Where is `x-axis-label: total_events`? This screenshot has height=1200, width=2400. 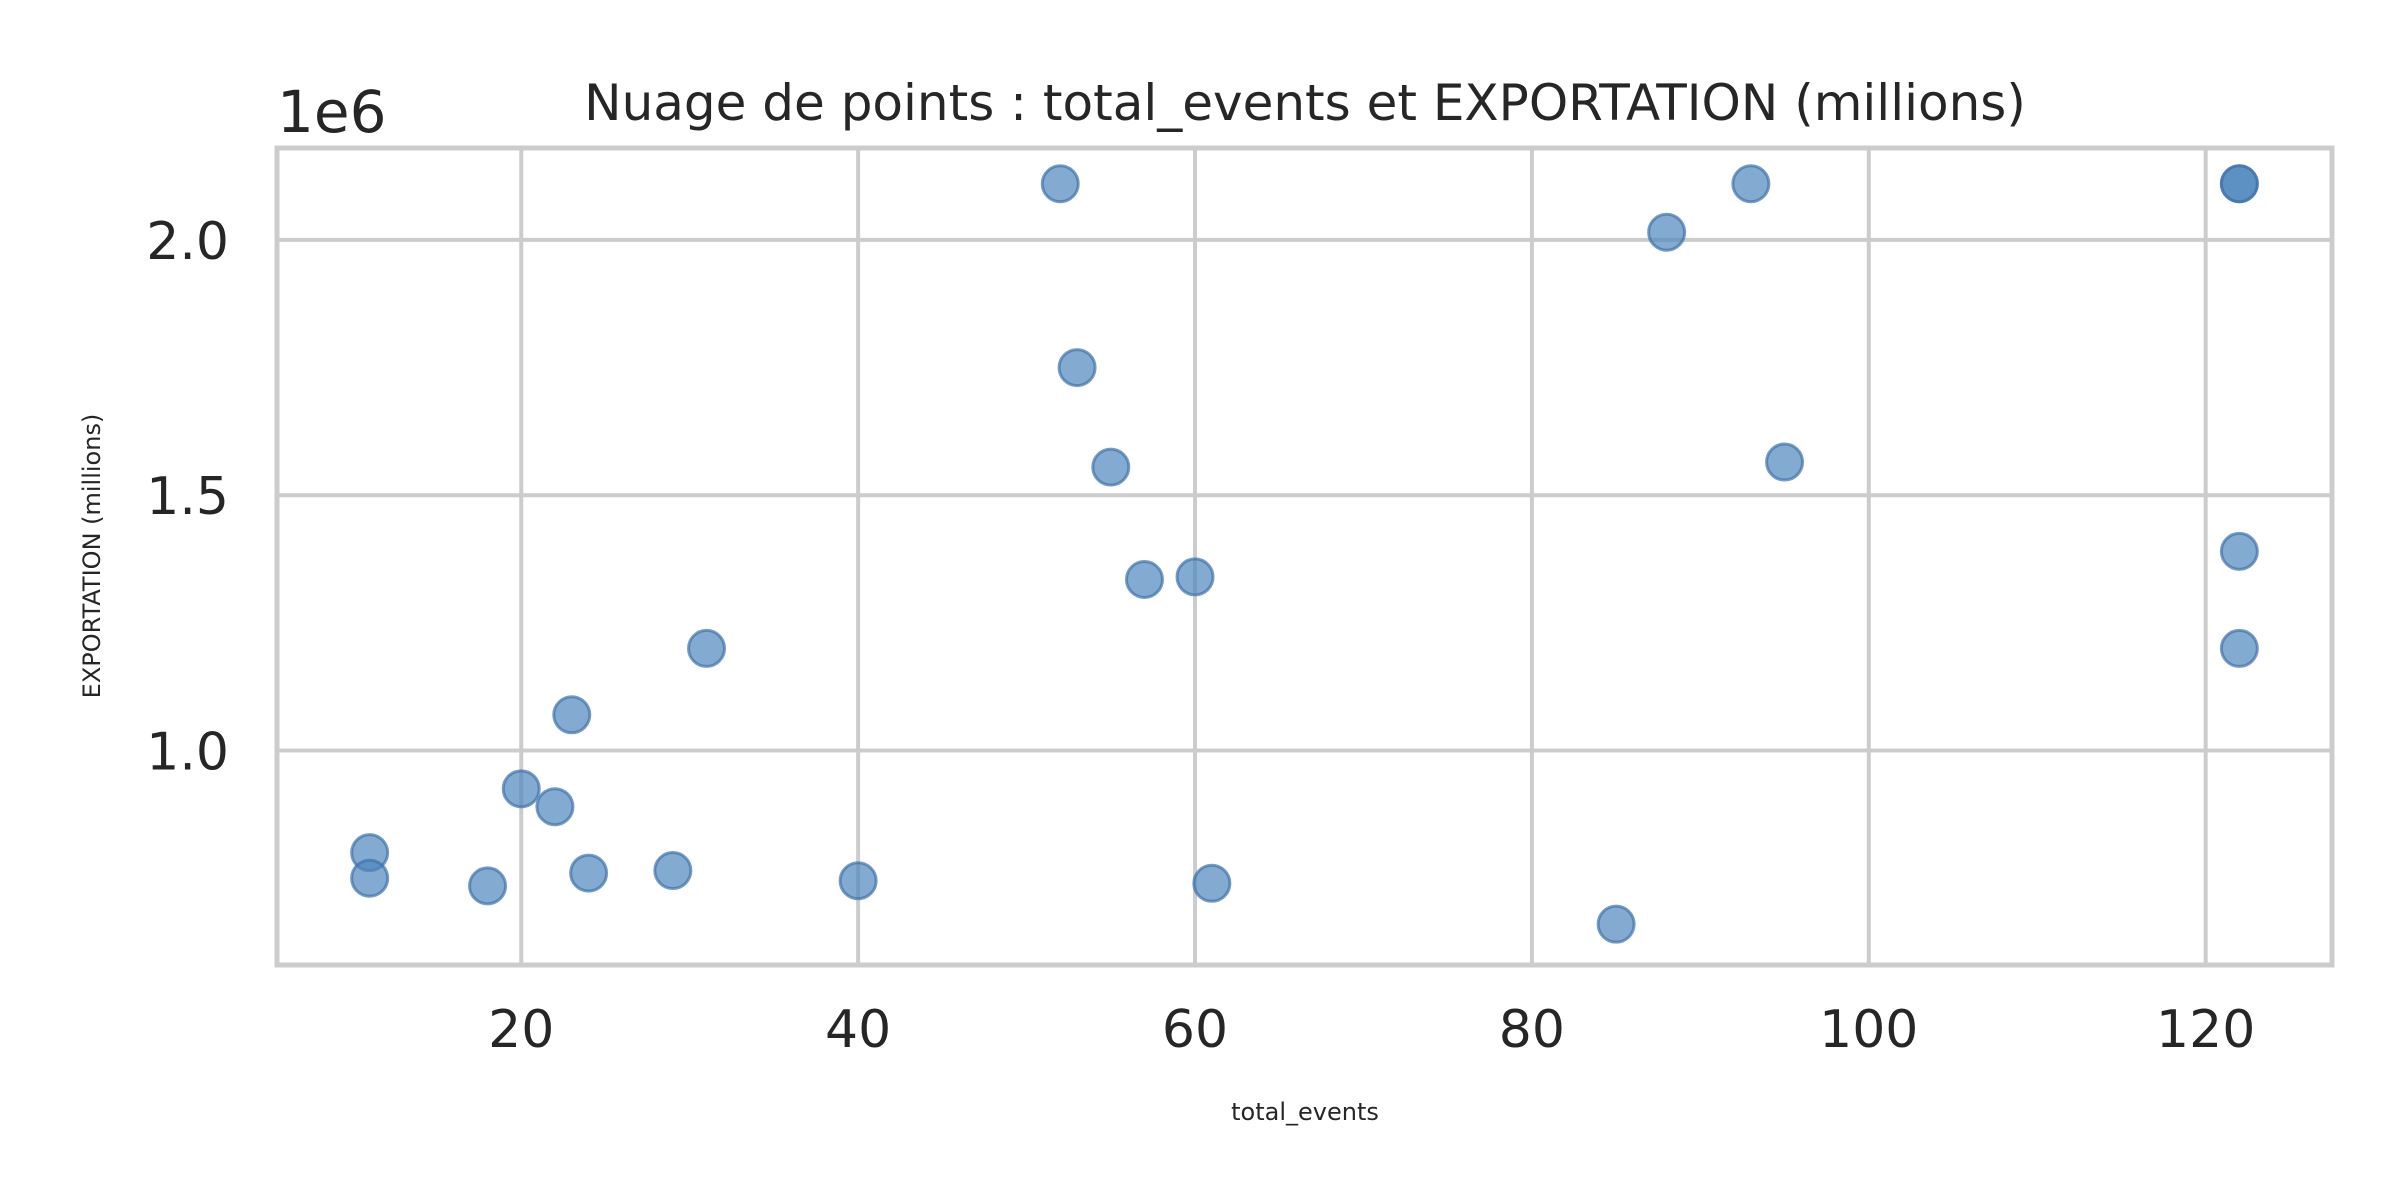 x-axis-label: total_events is located at coordinates (1305, 1112).